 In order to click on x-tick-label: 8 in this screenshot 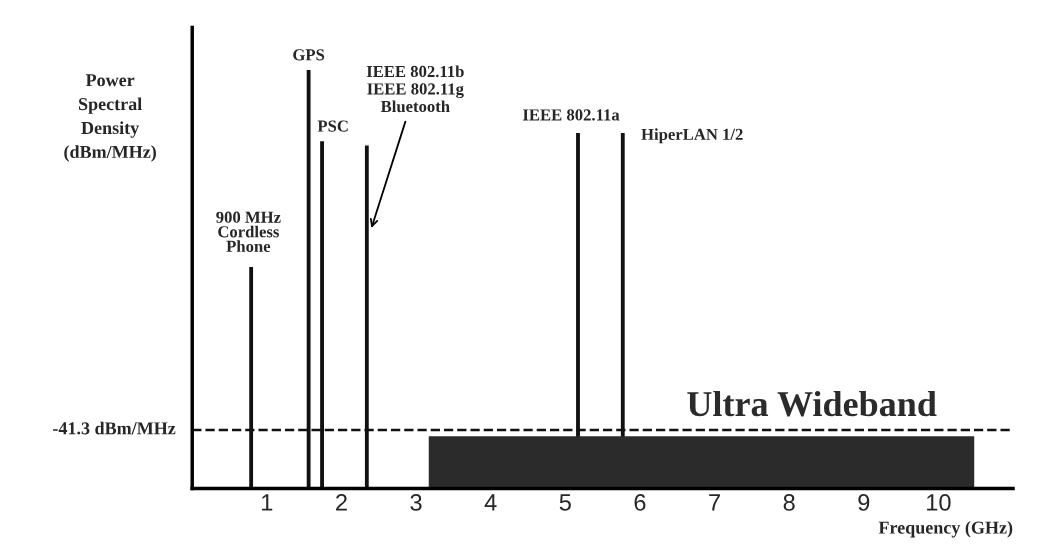, I will do `click(789, 502)`.